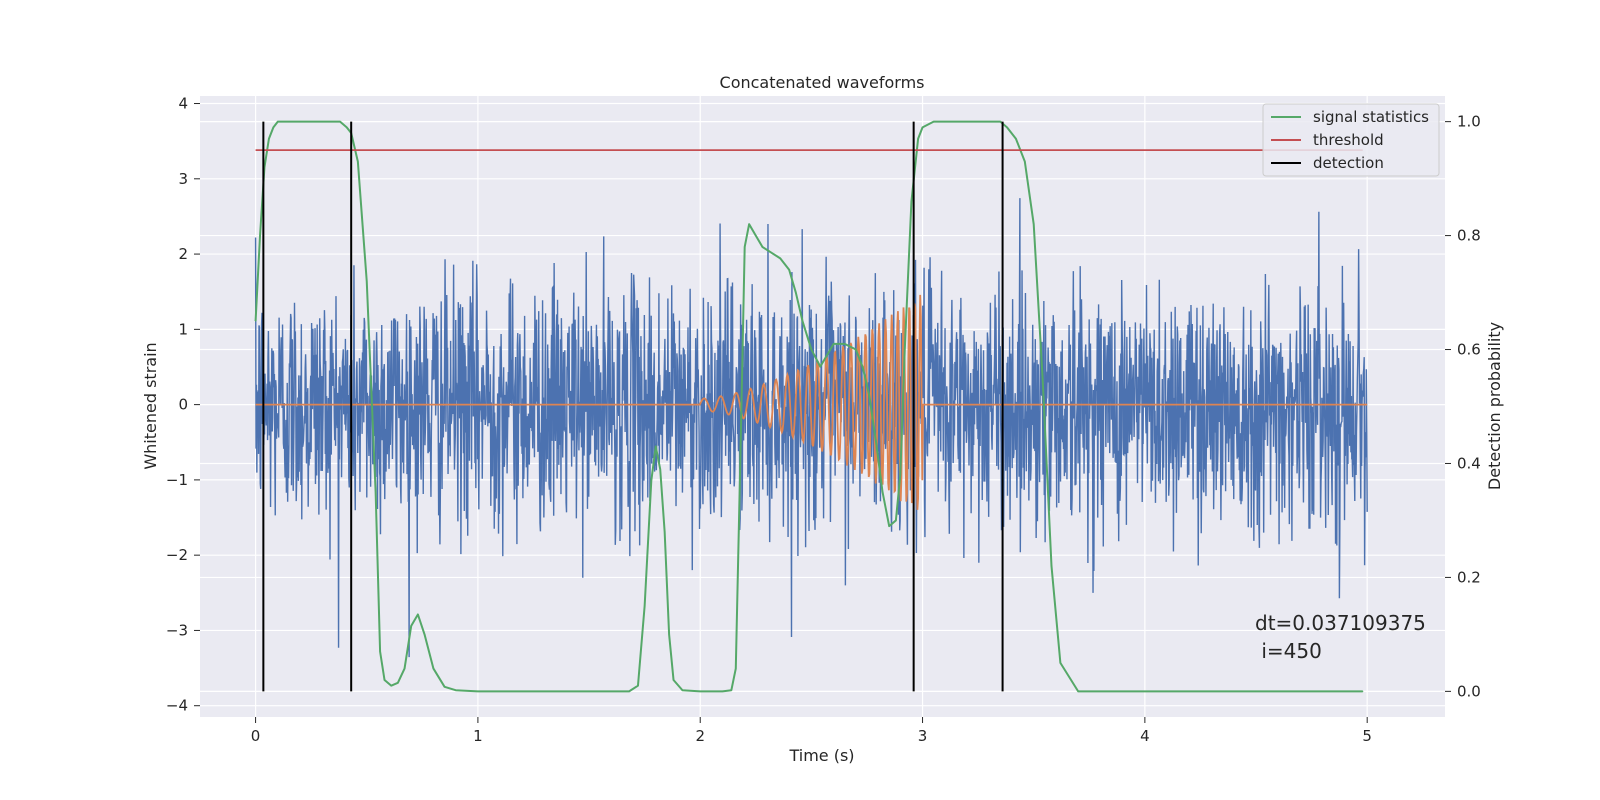 This screenshot has width=1600, height=800. Describe the element at coordinates (183, 254) in the screenshot. I see `y-tick-label: 2` at that location.